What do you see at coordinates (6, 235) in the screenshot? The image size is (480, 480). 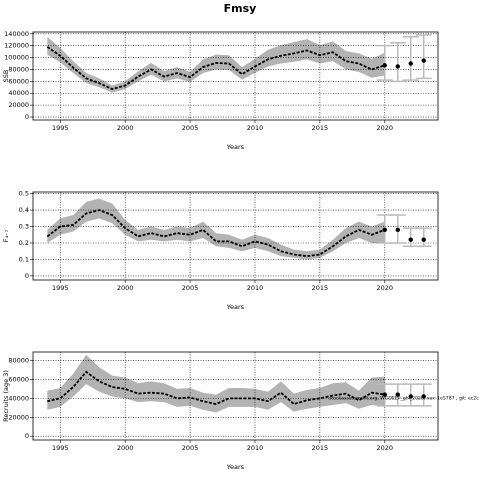 I see `y-axis-label: F₄₋₇` at bounding box center [6, 235].